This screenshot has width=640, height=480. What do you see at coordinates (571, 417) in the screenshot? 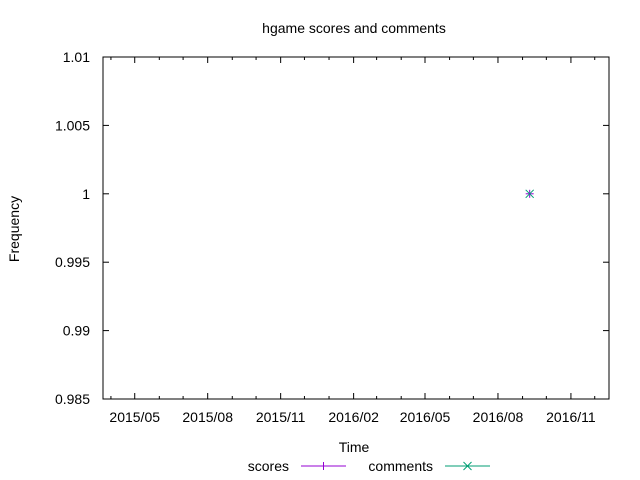
I see `x-tick-label: 2016/11` at bounding box center [571, 417].